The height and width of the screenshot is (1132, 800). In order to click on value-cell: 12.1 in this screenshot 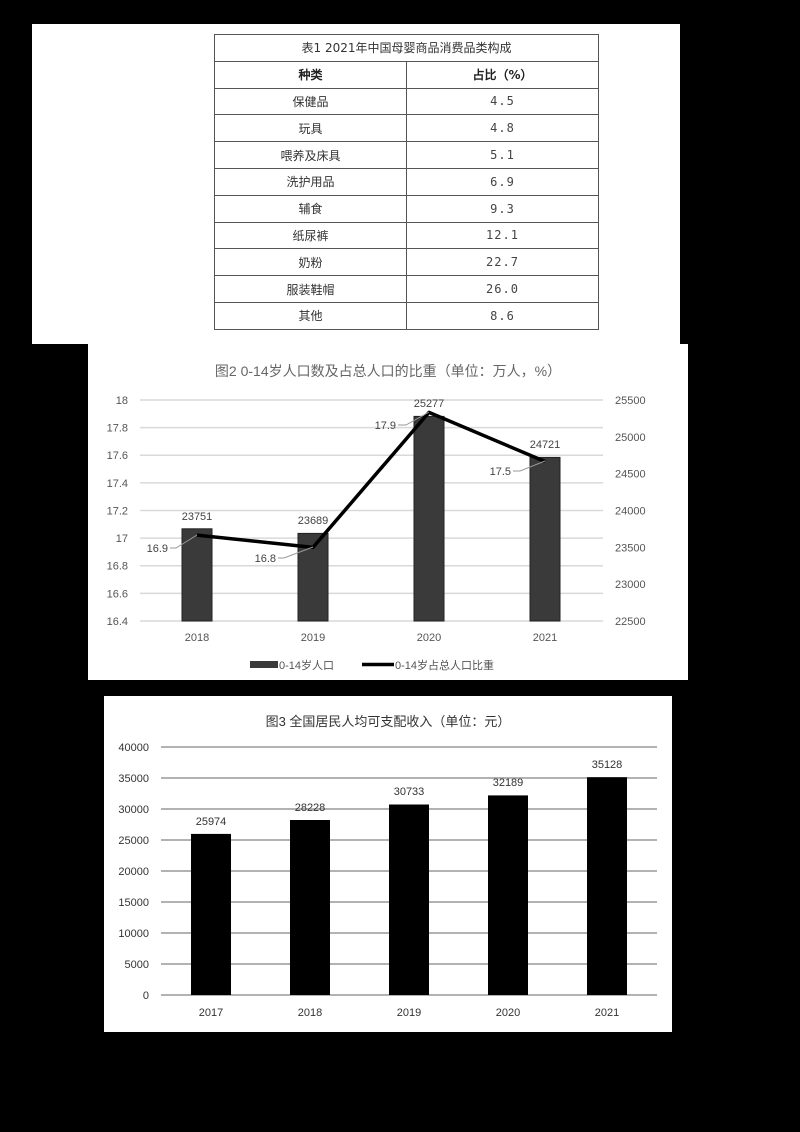, I will do `click(502, 235)`.